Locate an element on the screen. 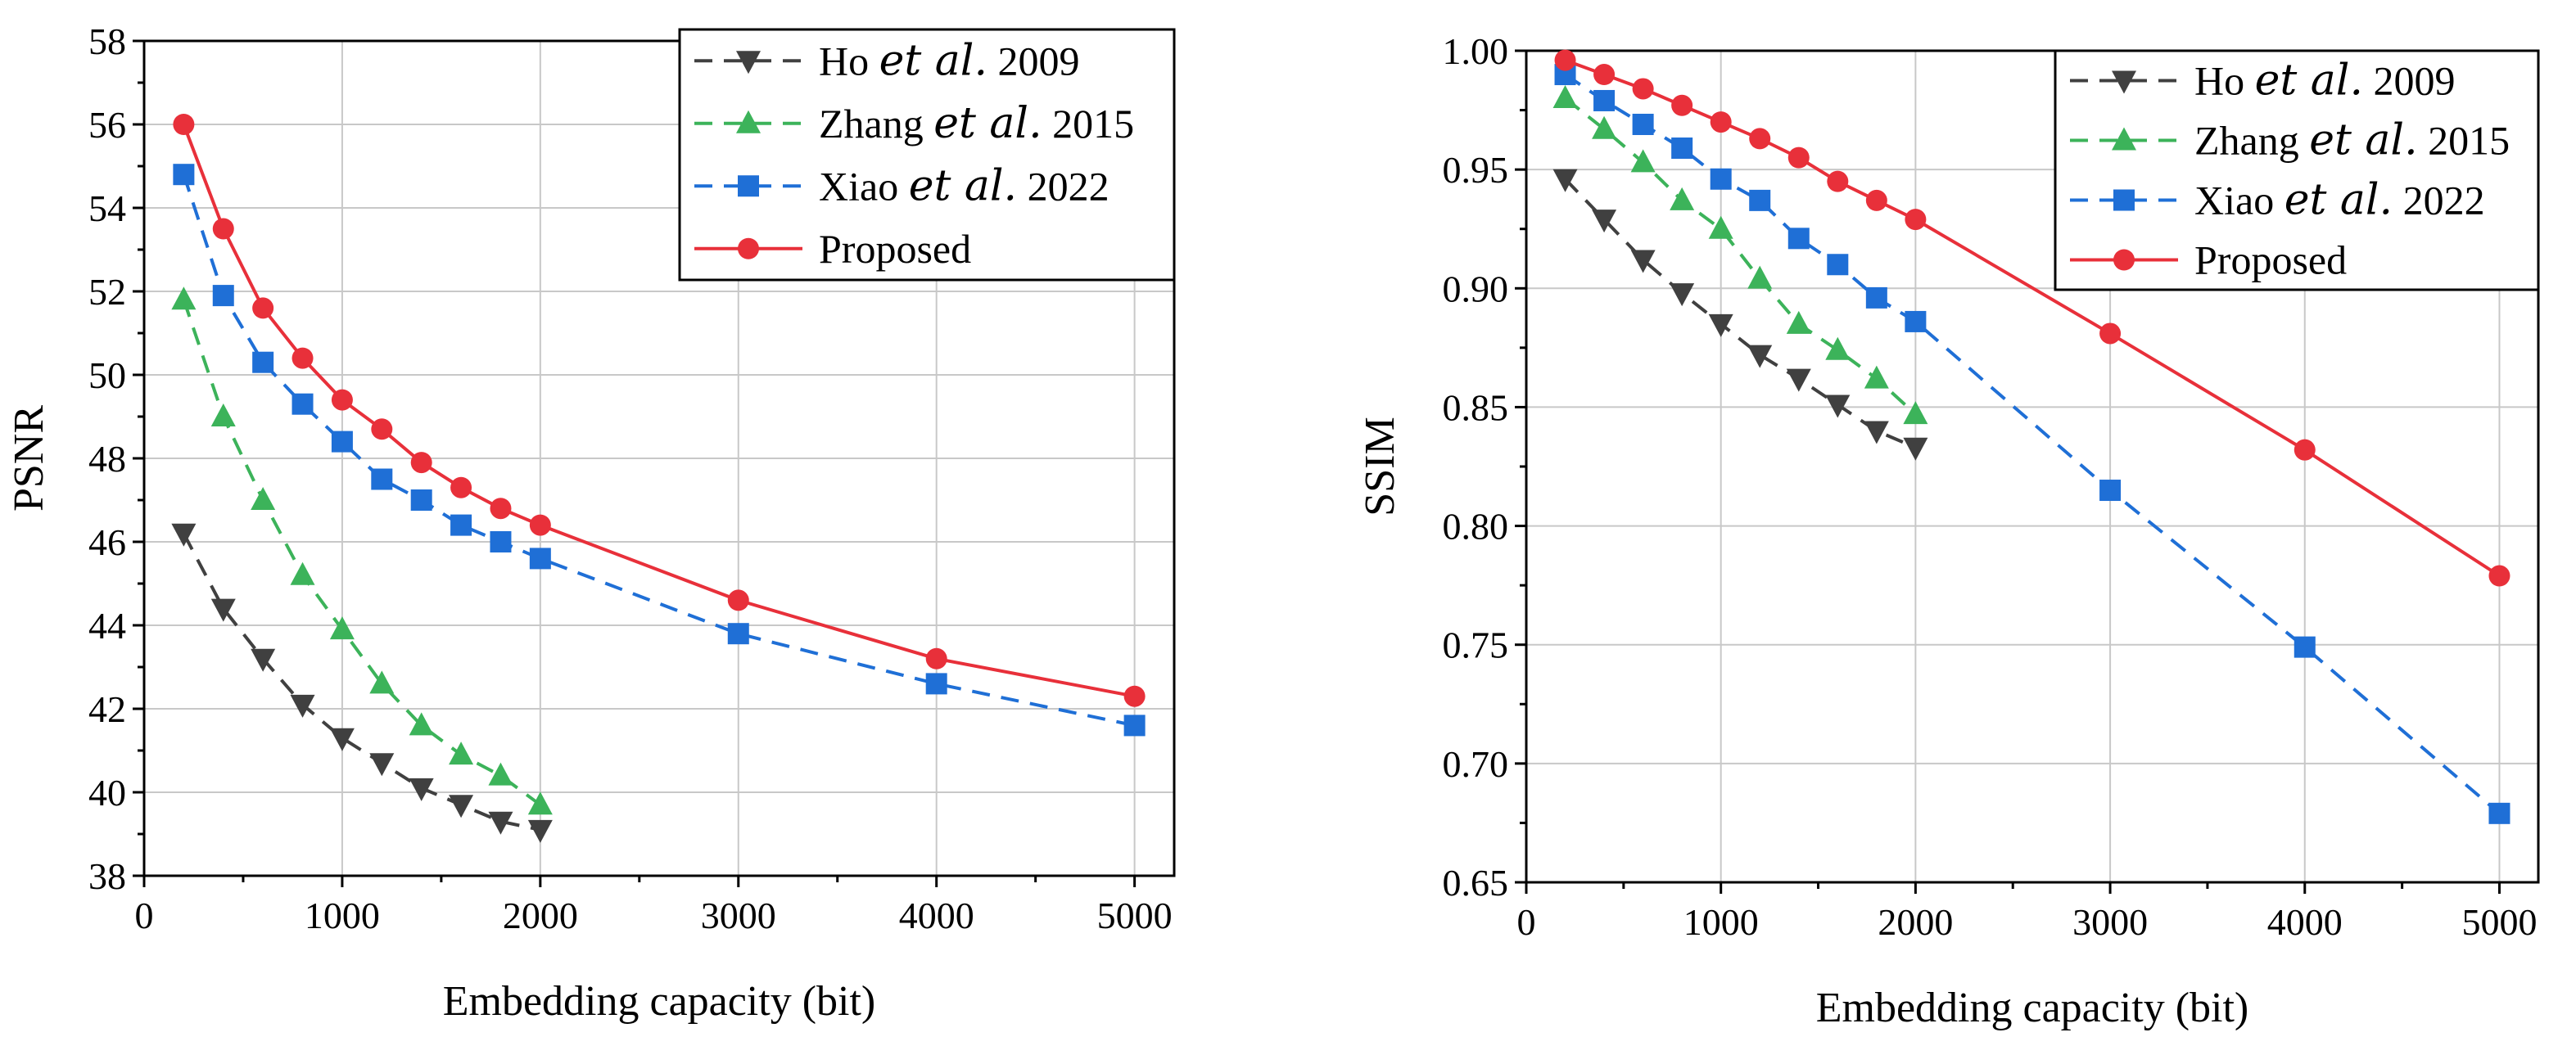 The width and height of the screenshot is (2576, 1046). y-tick-label: 38 is located at coordinates (107, 876).